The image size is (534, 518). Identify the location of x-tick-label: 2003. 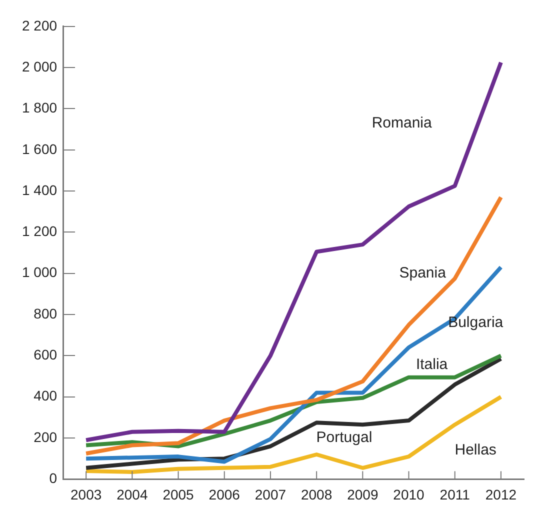
(86, 494).